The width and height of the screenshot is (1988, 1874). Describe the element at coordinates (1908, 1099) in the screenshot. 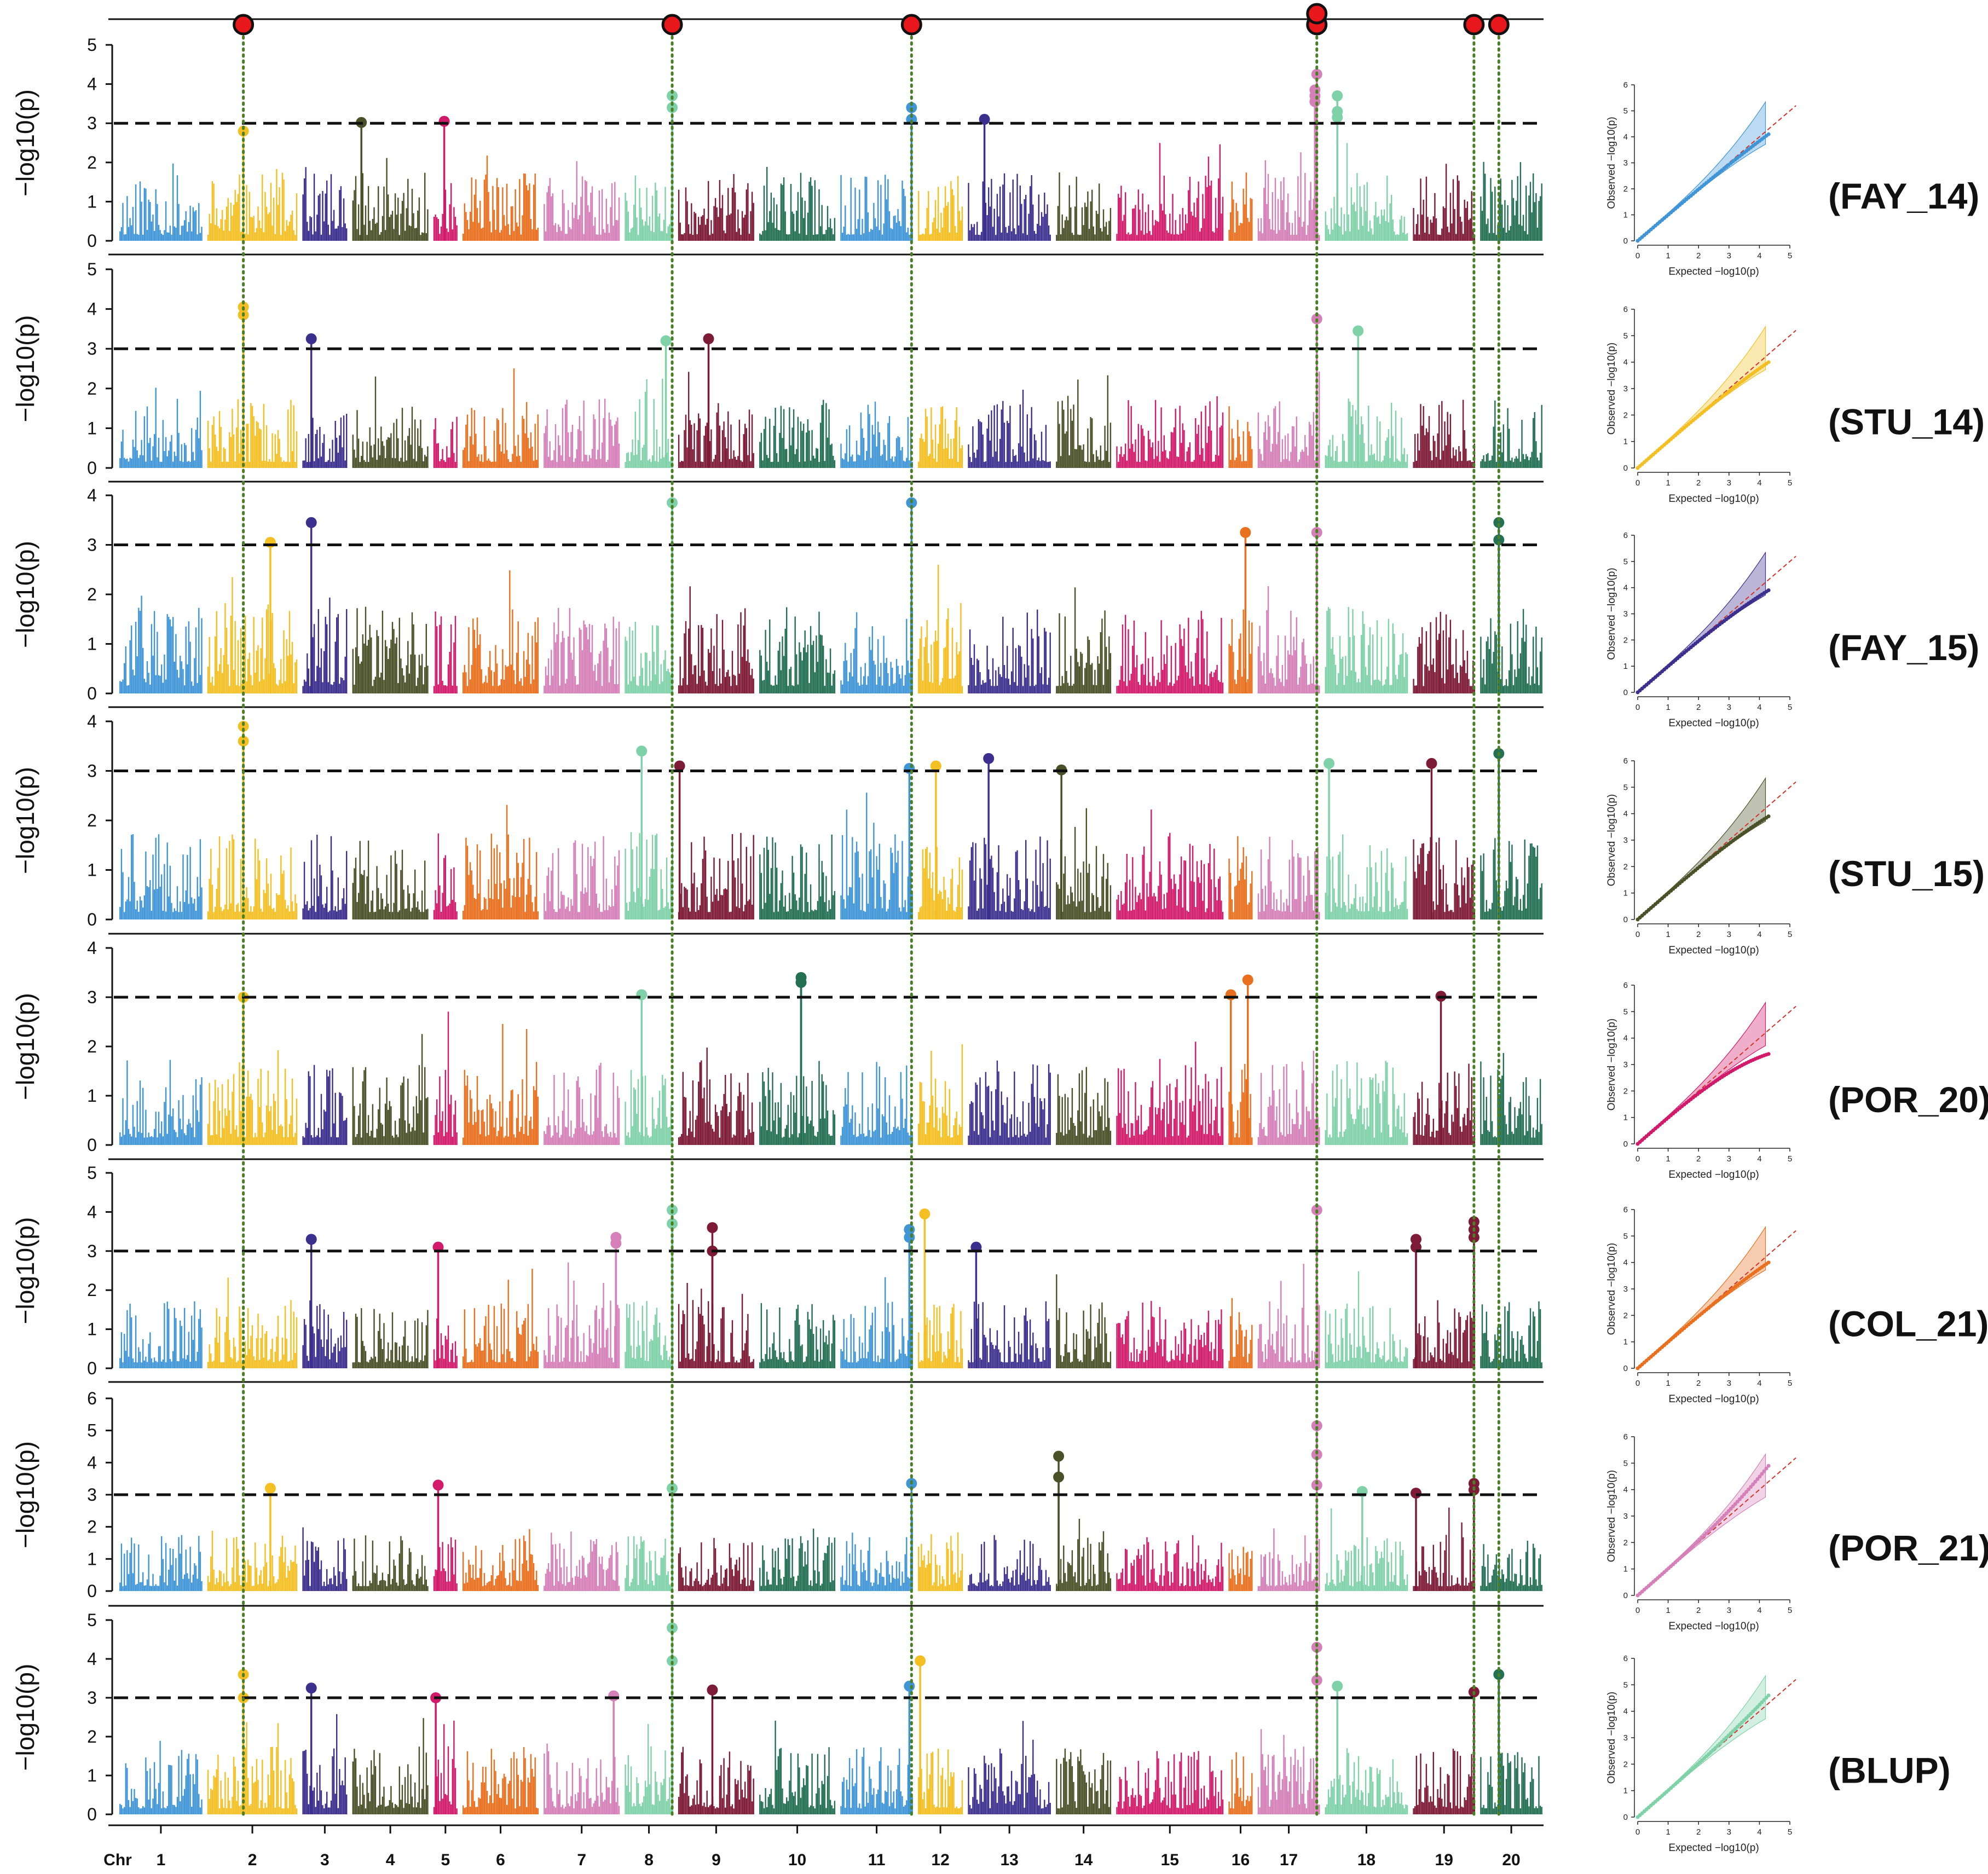

I see `trait-label: (POR_20)` at that location.